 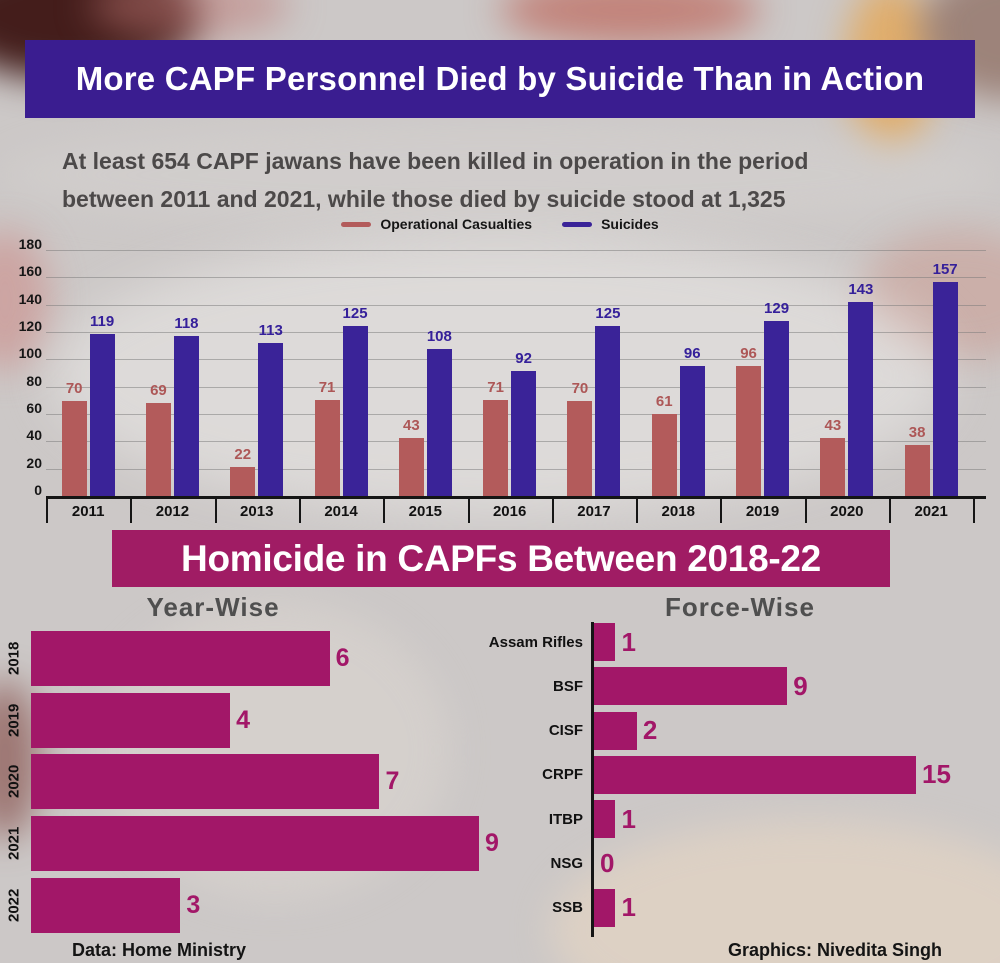 What do you see at coordinates (392, 781) in the screenshot?
I see `value-label-2020: 7` at bounding box center [392, 781].